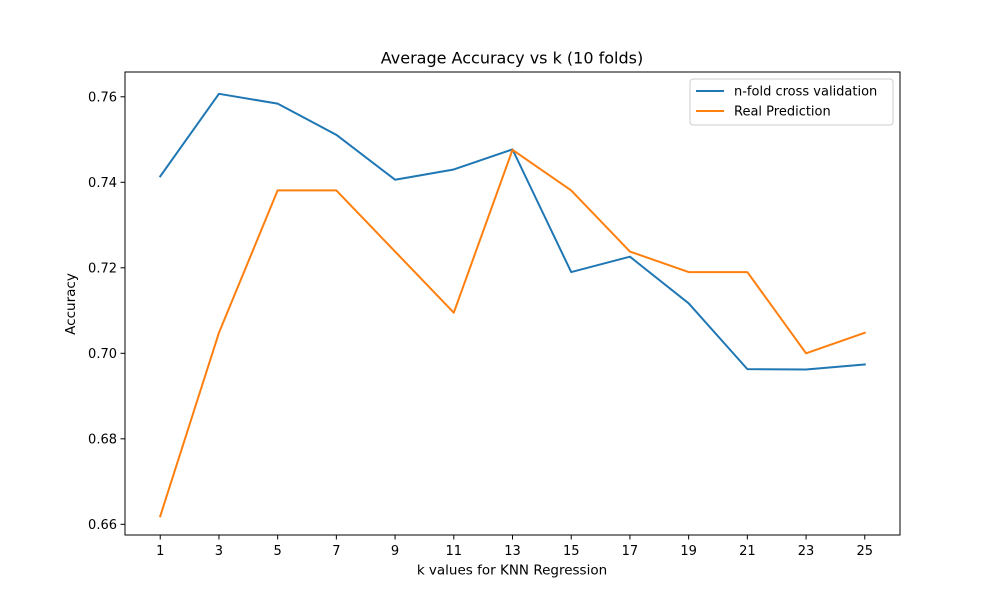  I want to click on legend-box, so click(791, 102).